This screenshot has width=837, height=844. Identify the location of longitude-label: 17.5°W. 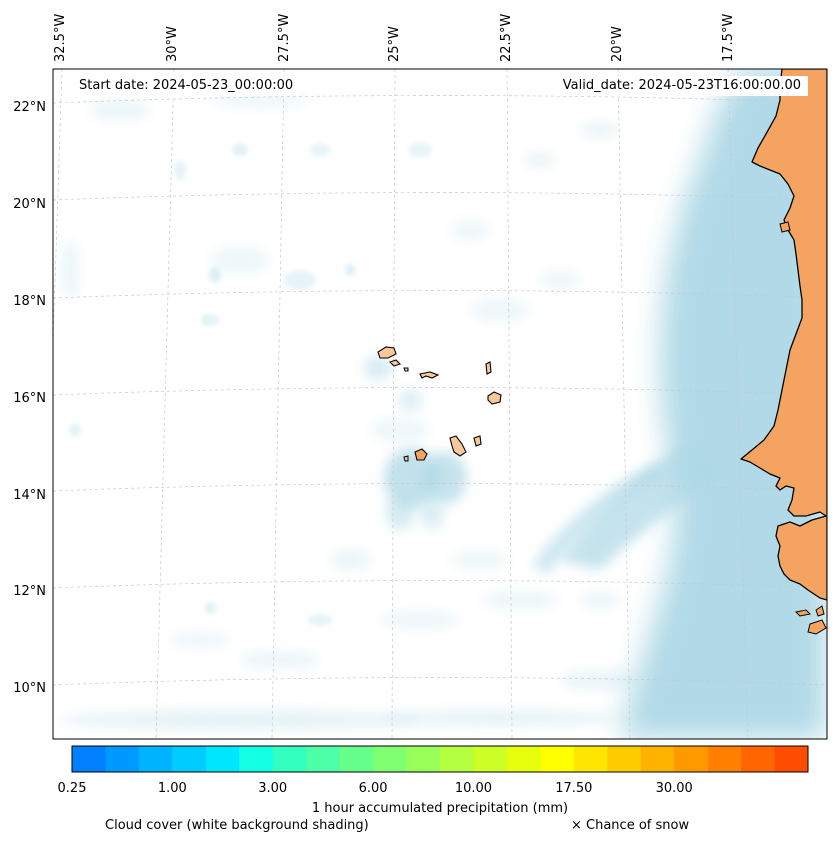
(728, 38).